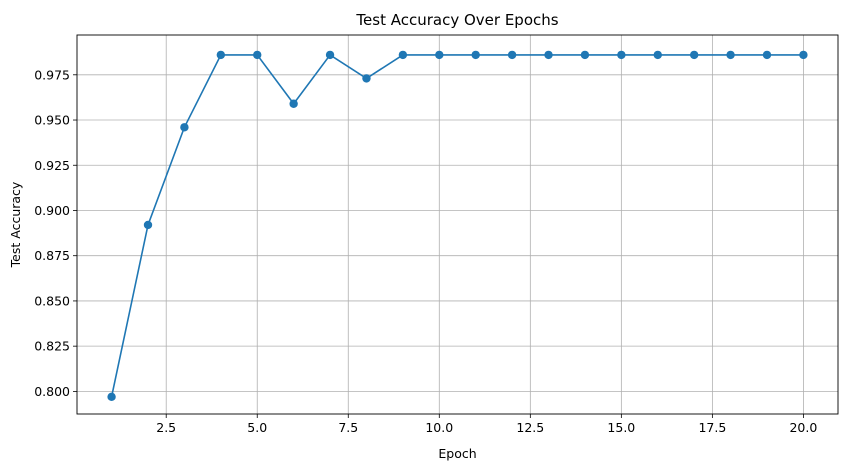 The width and height of the screenshot is (863, 470). What do you see at coordinates (803, 427) in the screenshot?
I see `x-tick-label: 20.0` at bounding box center [803, 427].